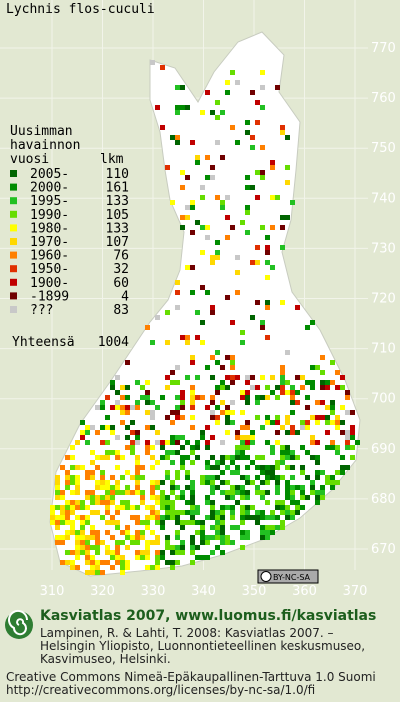  I want to click on y-label: 680, so click(383, 499).